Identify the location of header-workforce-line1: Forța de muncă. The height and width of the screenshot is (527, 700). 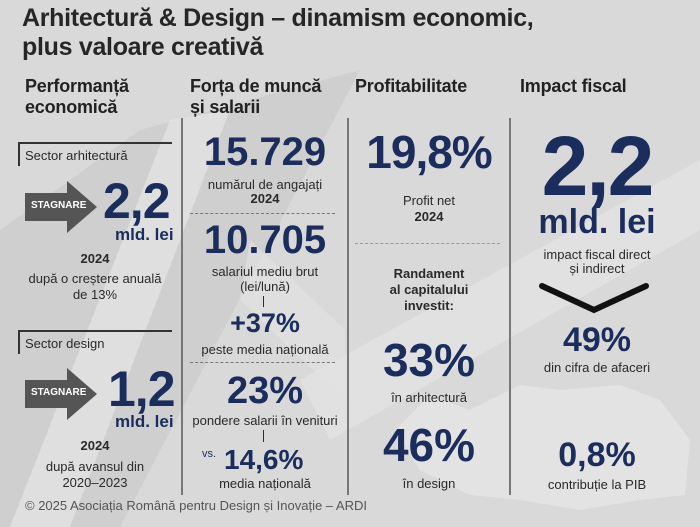
(256, 86).